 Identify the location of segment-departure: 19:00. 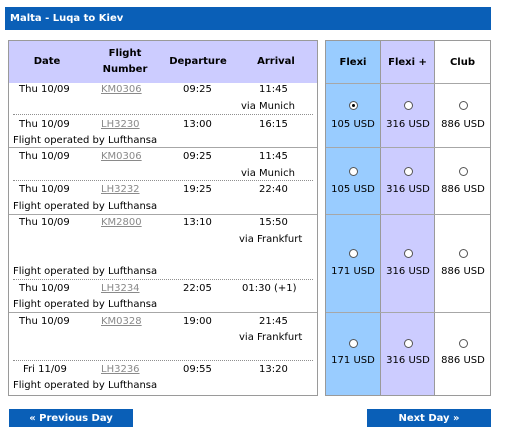
(197, 321).